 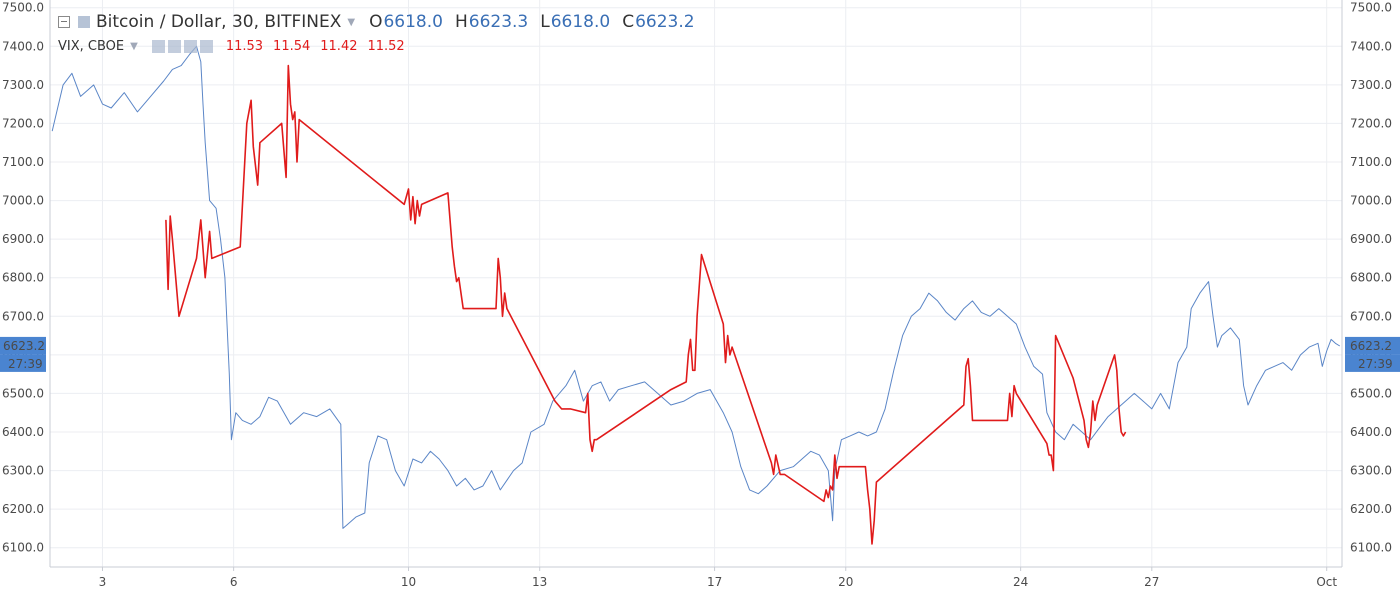 What do you see at coordinates (190, 46) in the screenshot?
I see `close-icon` at bounding box center [190, 46].